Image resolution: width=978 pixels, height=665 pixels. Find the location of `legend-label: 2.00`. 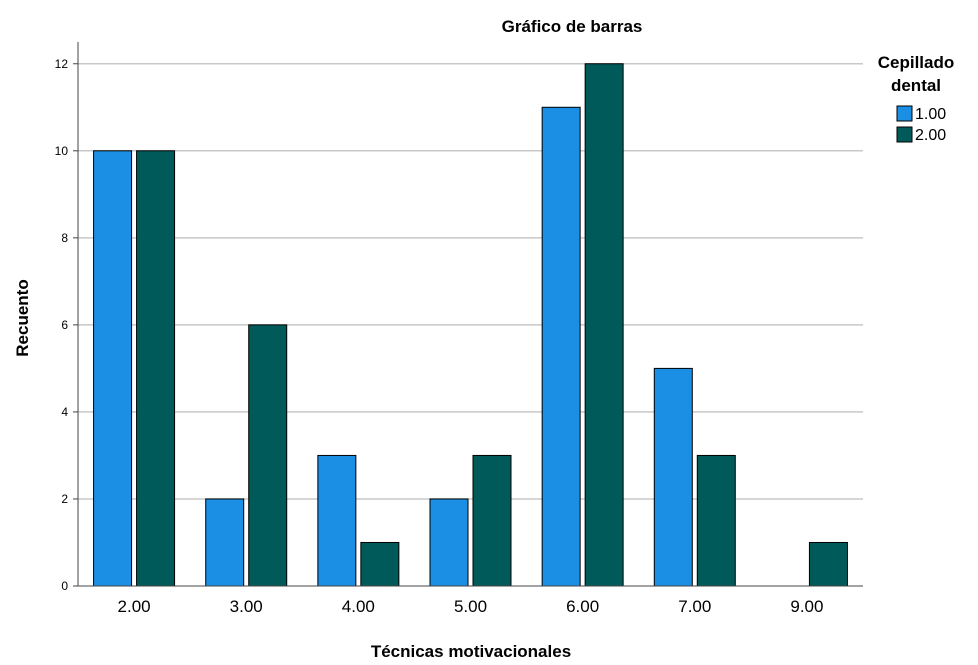

legend-label: 2.00 is located at coordinates (930, 135).